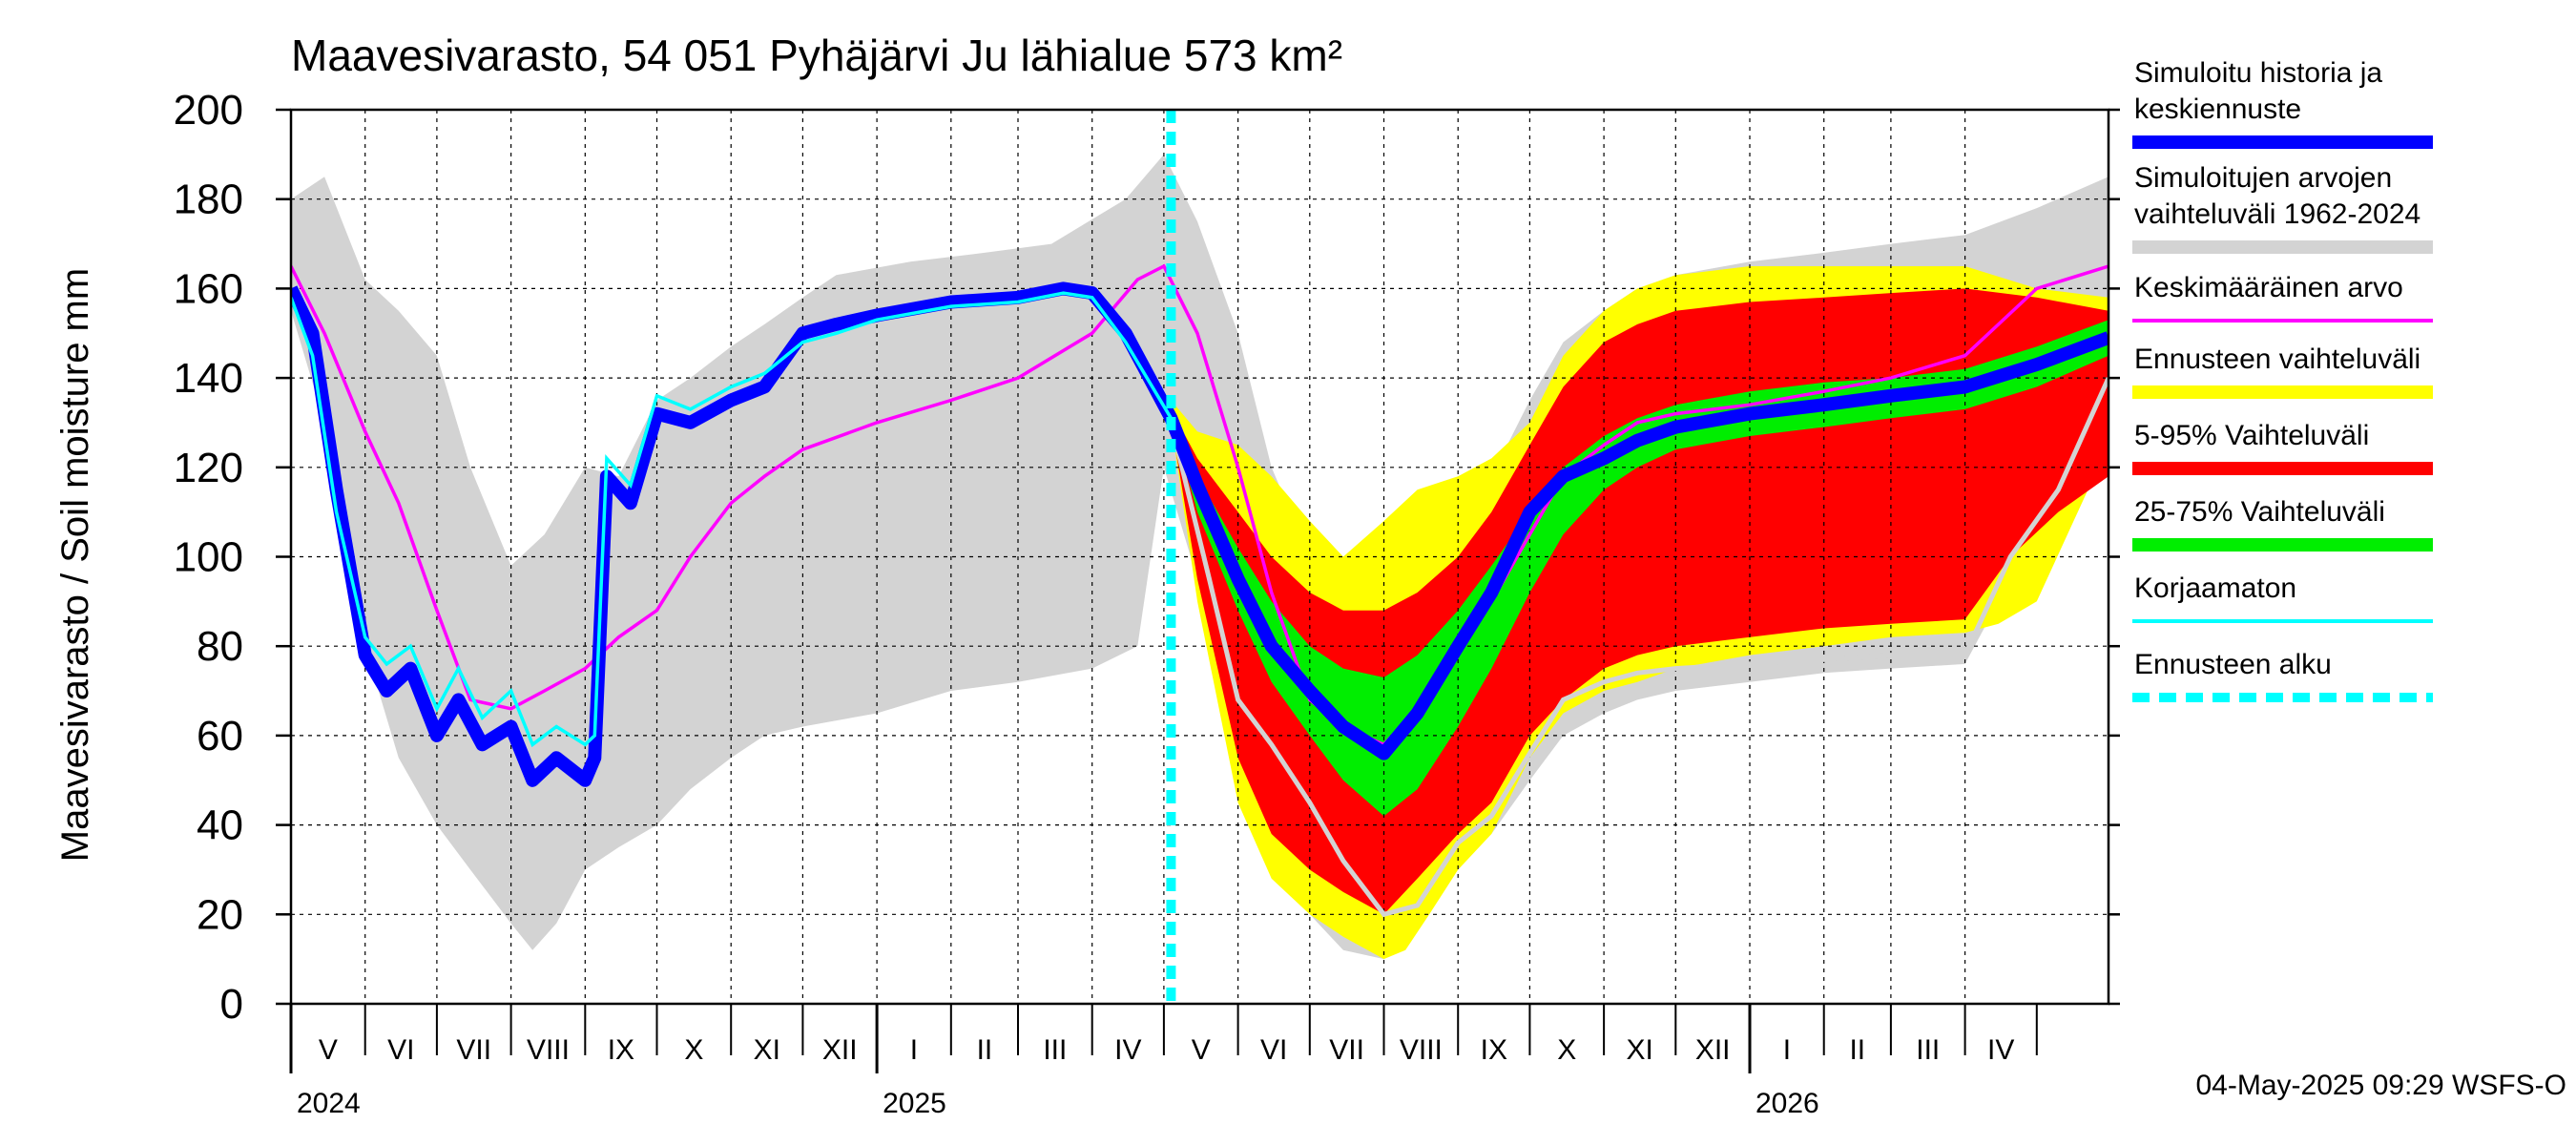 This screenshot has height=1145, width=2576. What do you see at coordinates (220, 736) in the screenshot?
I see `y-tick-label: 60` at bounding box center [220, 736].